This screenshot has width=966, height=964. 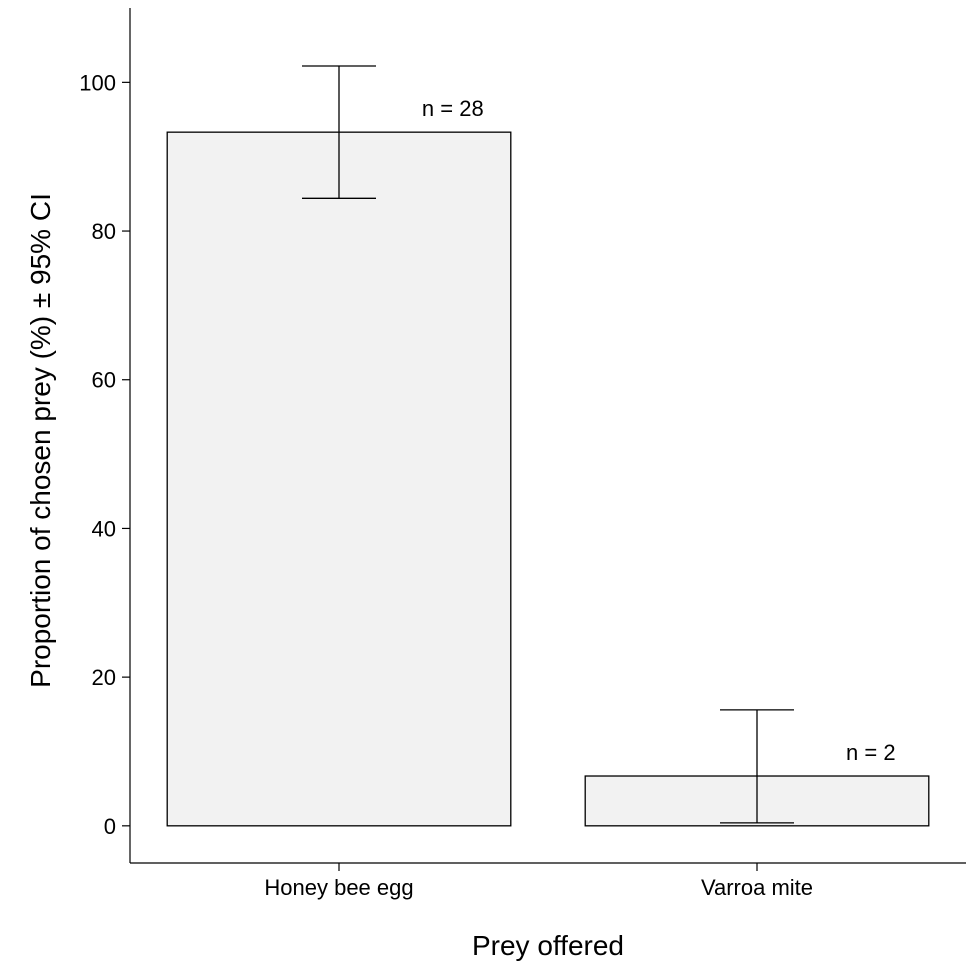 I want to click on x-axis-ticks: Honey bee egg Varroa mite, so click(x=538, y=881).